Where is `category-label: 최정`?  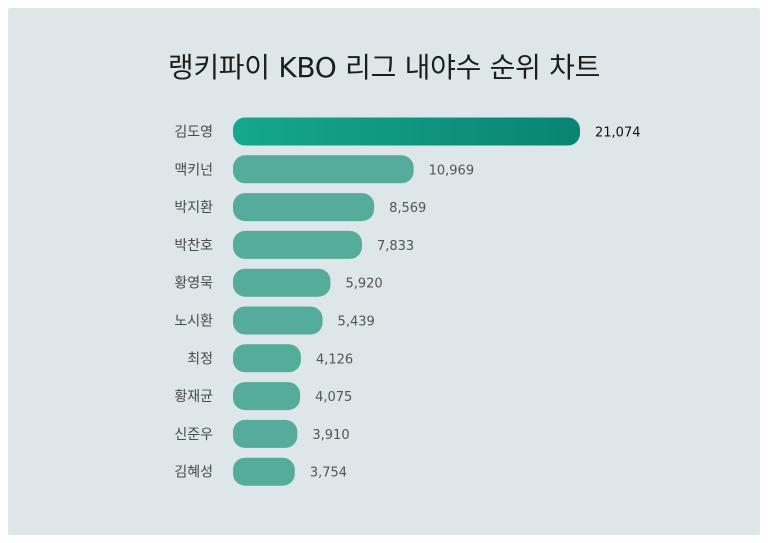
category-label: 최정 is located at coordinates (200, 359).